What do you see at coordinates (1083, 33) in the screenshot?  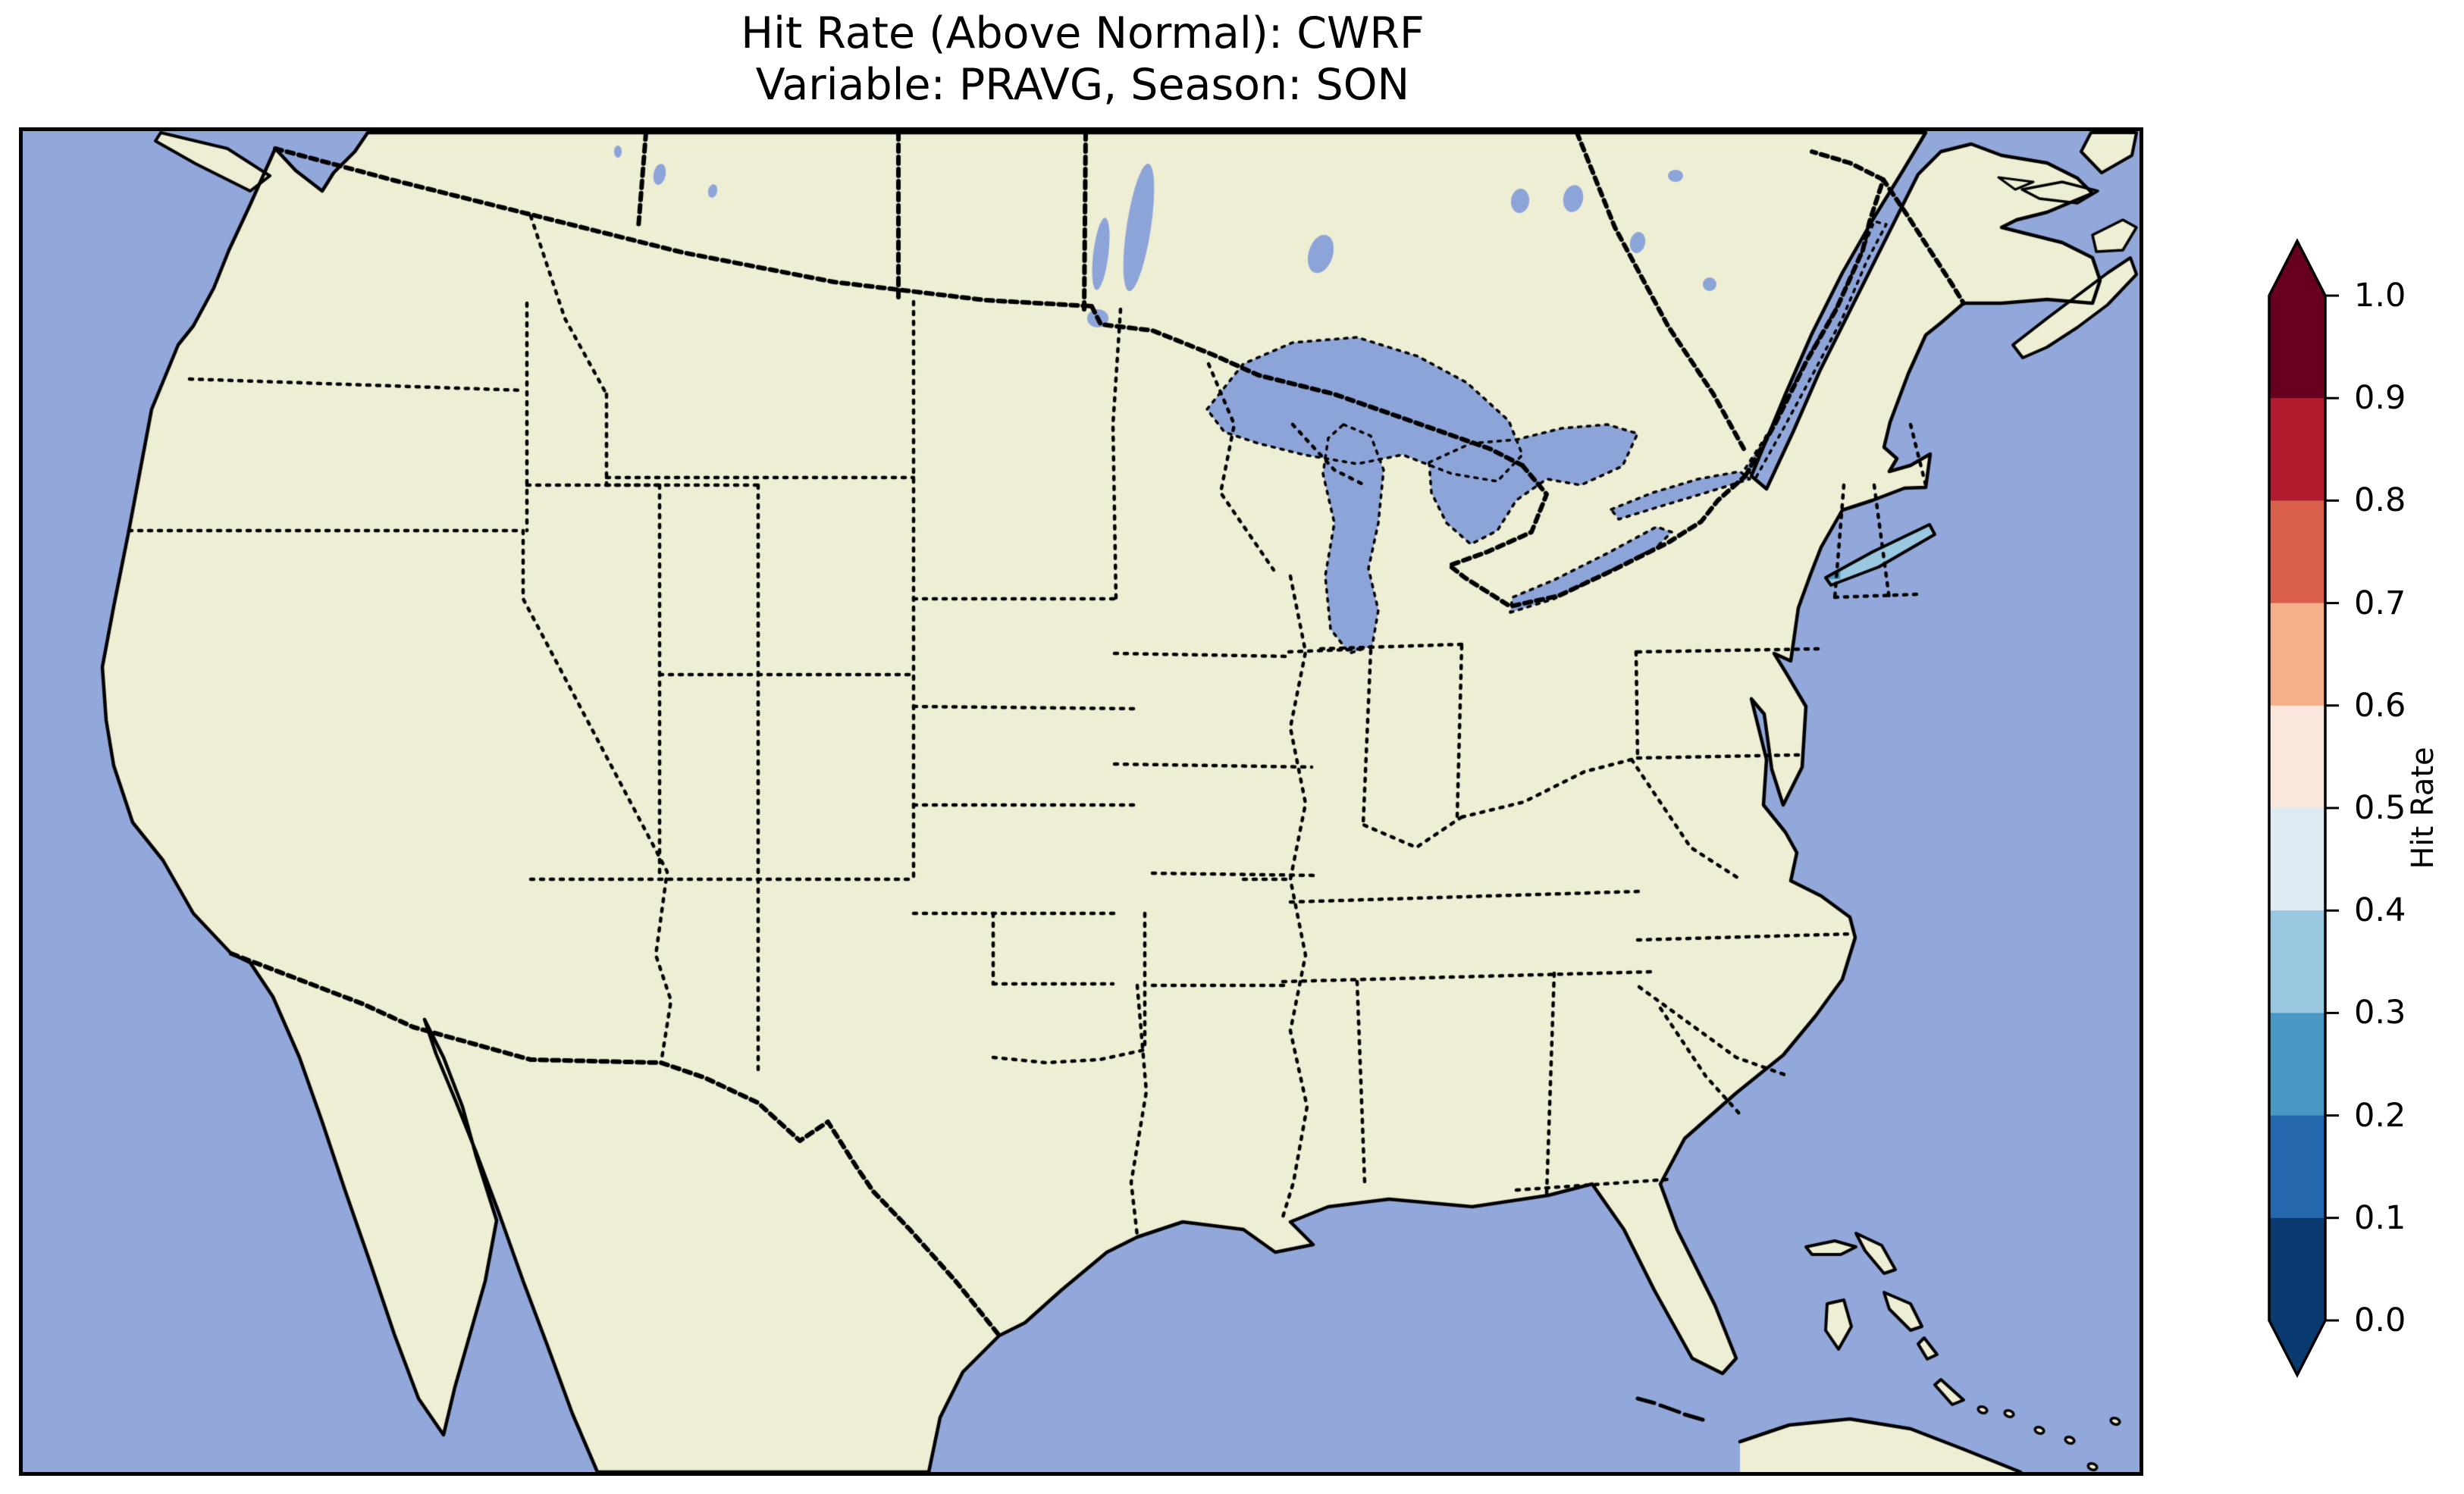 I see `figure-title-line1: Hit Rate (Above Normal): CWRF` at bounding box center [1083, 33].